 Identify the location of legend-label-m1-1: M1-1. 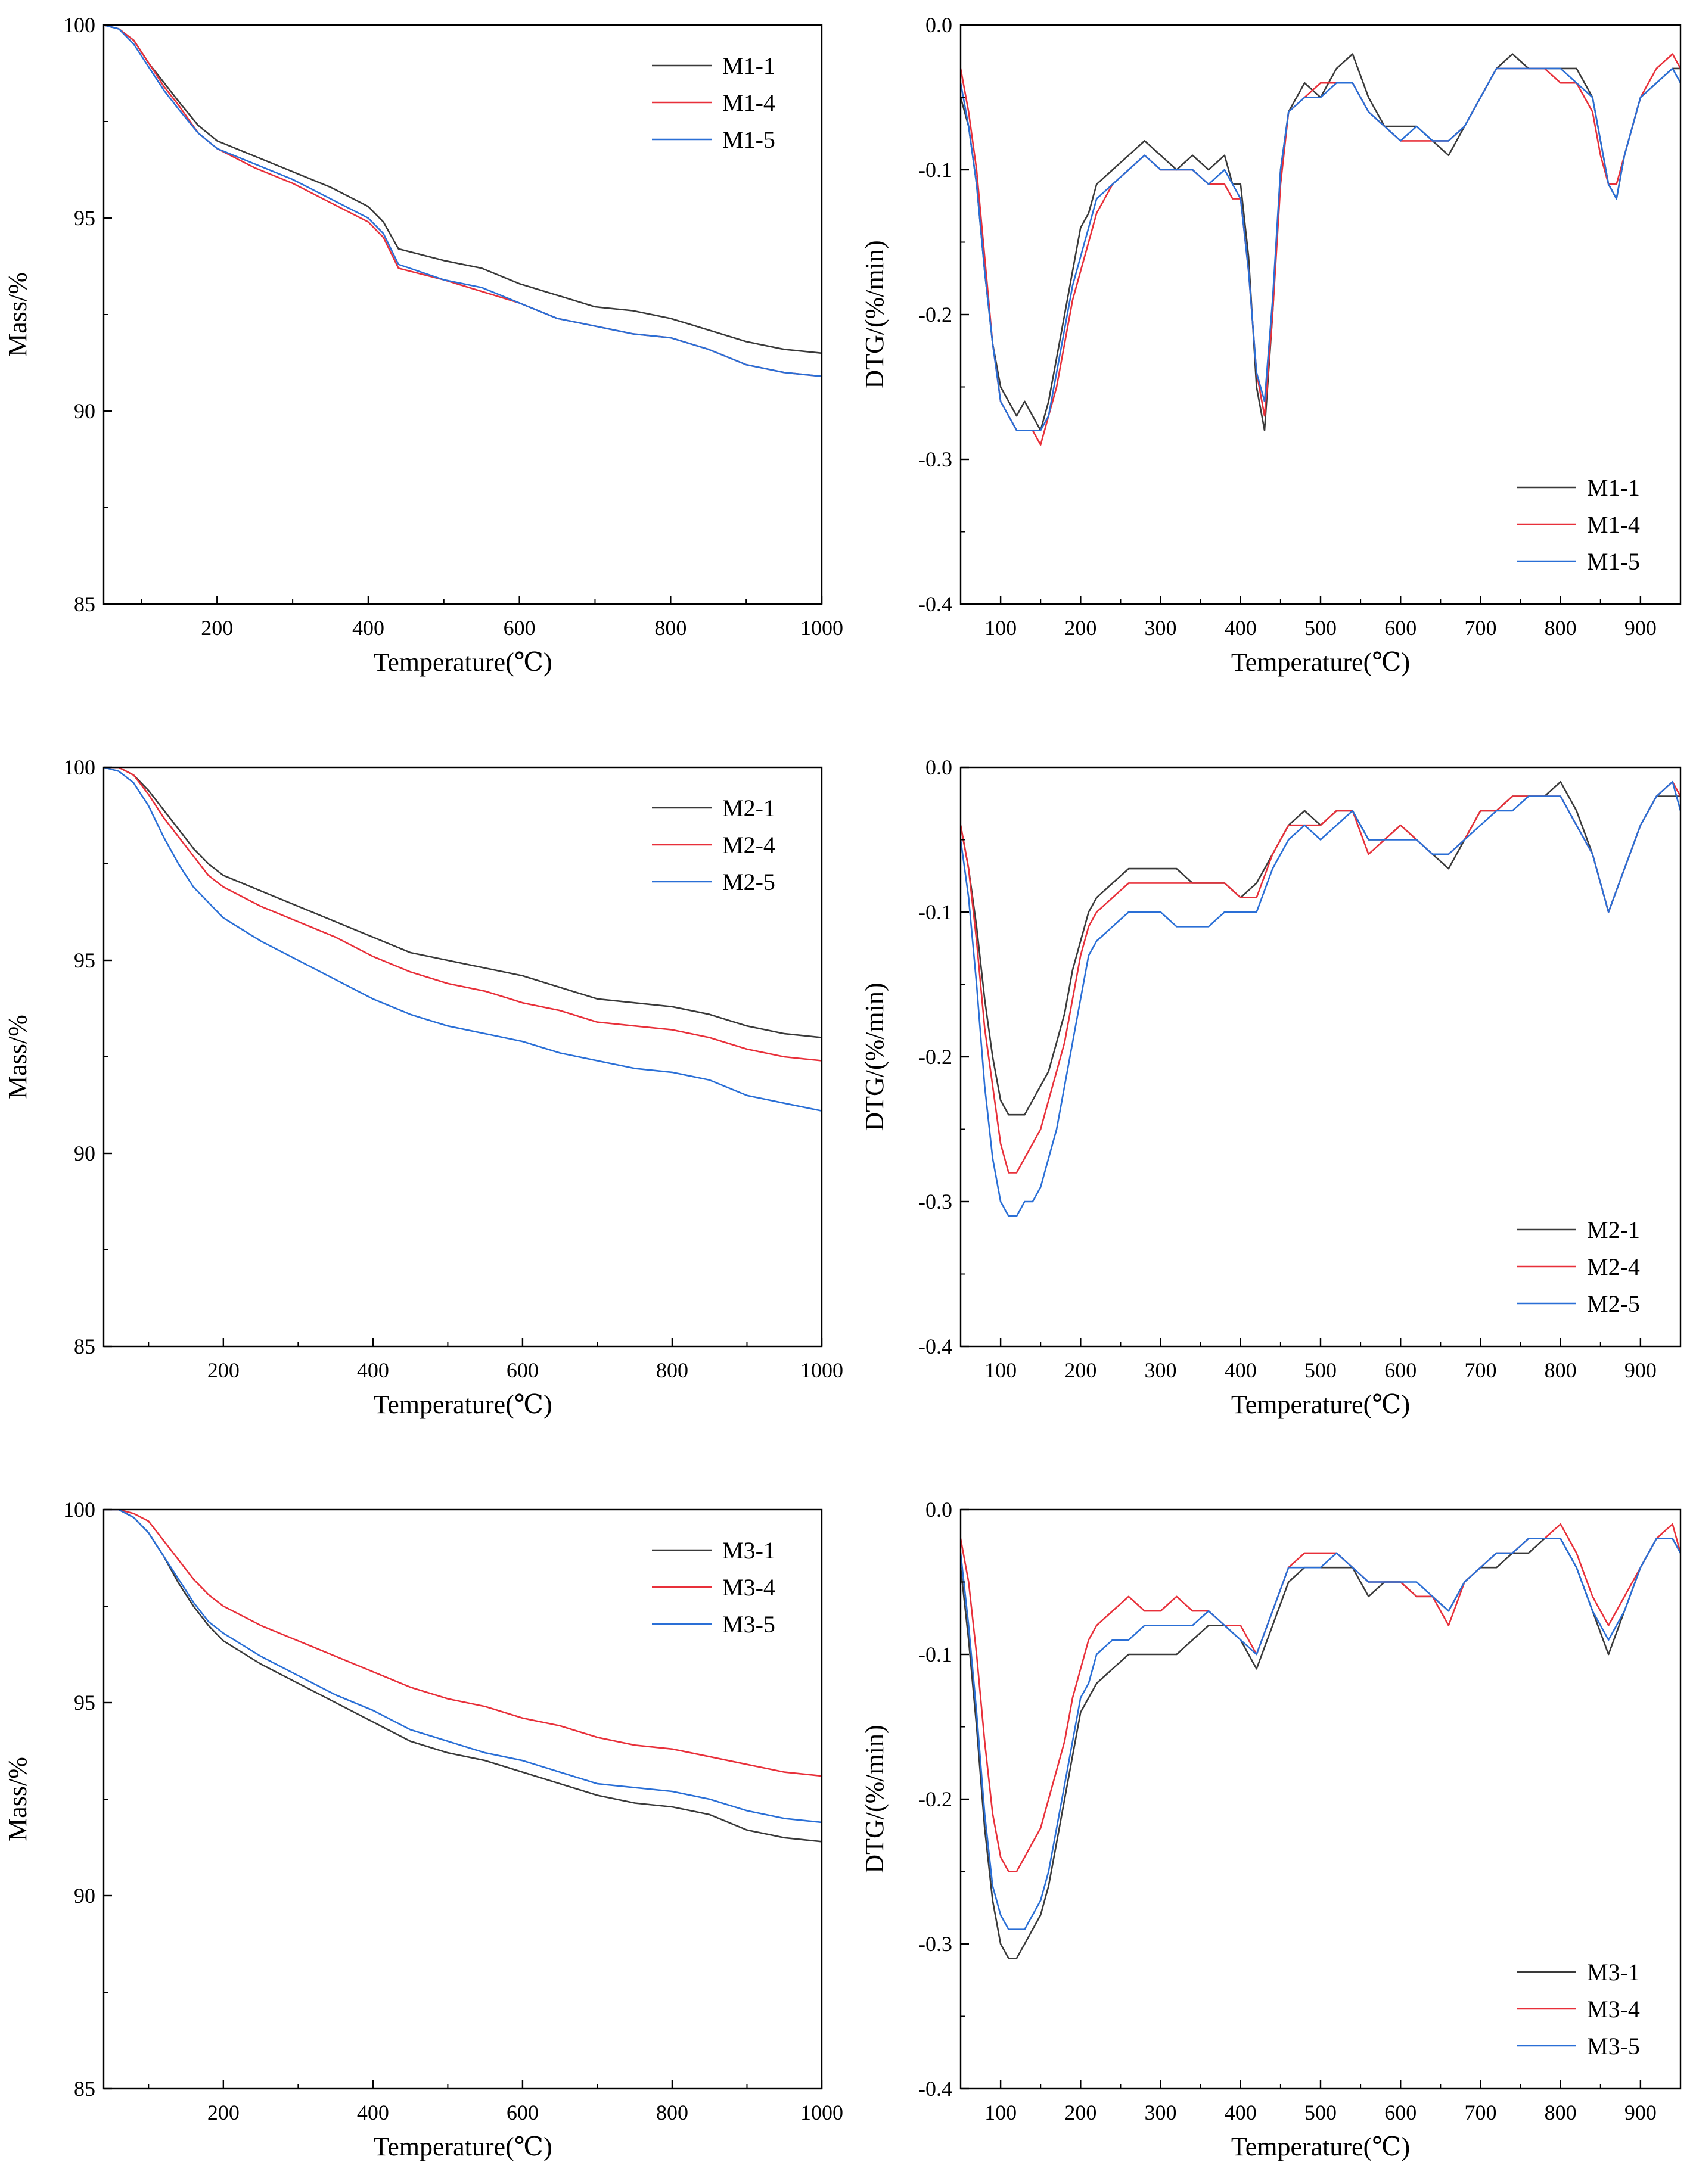
(1613, 487).